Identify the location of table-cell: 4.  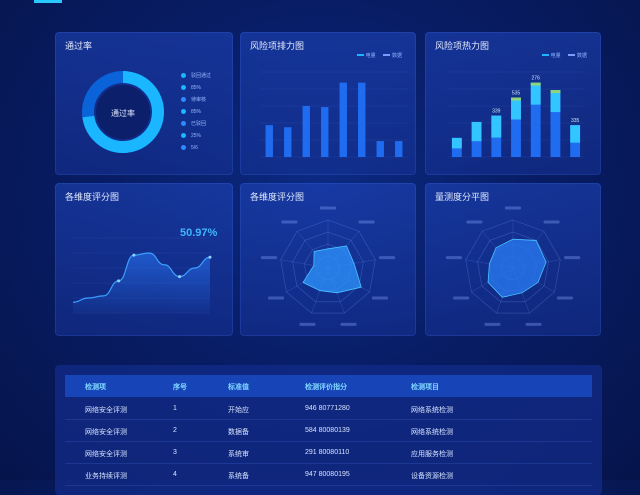
(175, 474).